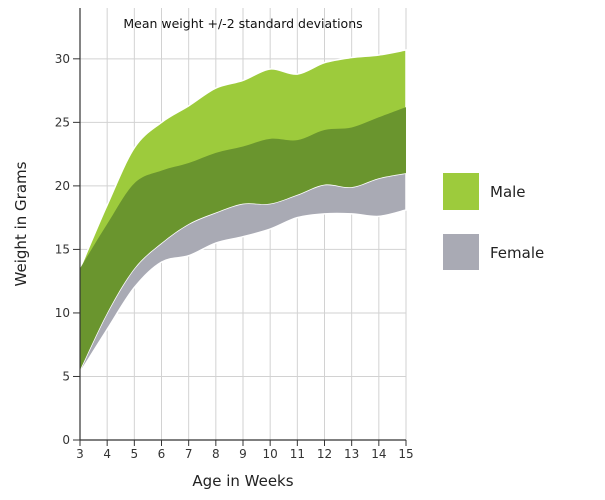 The width and height of the screenshot is (605, 500). I want to click on x-tick-label: 13, so click(351, 454).